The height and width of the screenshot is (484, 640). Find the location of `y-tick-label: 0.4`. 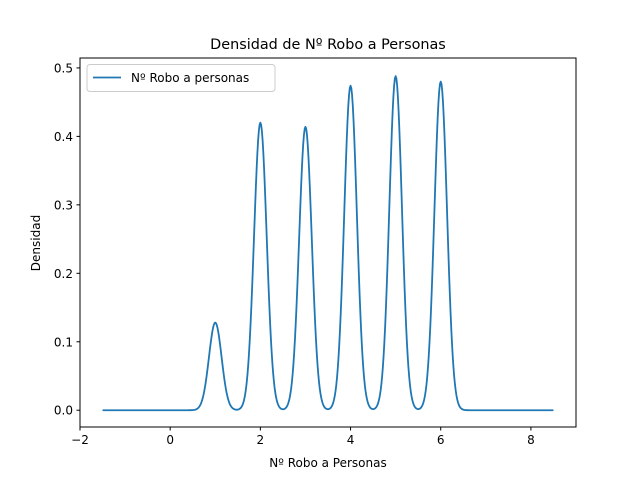

y-tick-label: 0.4 is located at coordinates (63, 137).